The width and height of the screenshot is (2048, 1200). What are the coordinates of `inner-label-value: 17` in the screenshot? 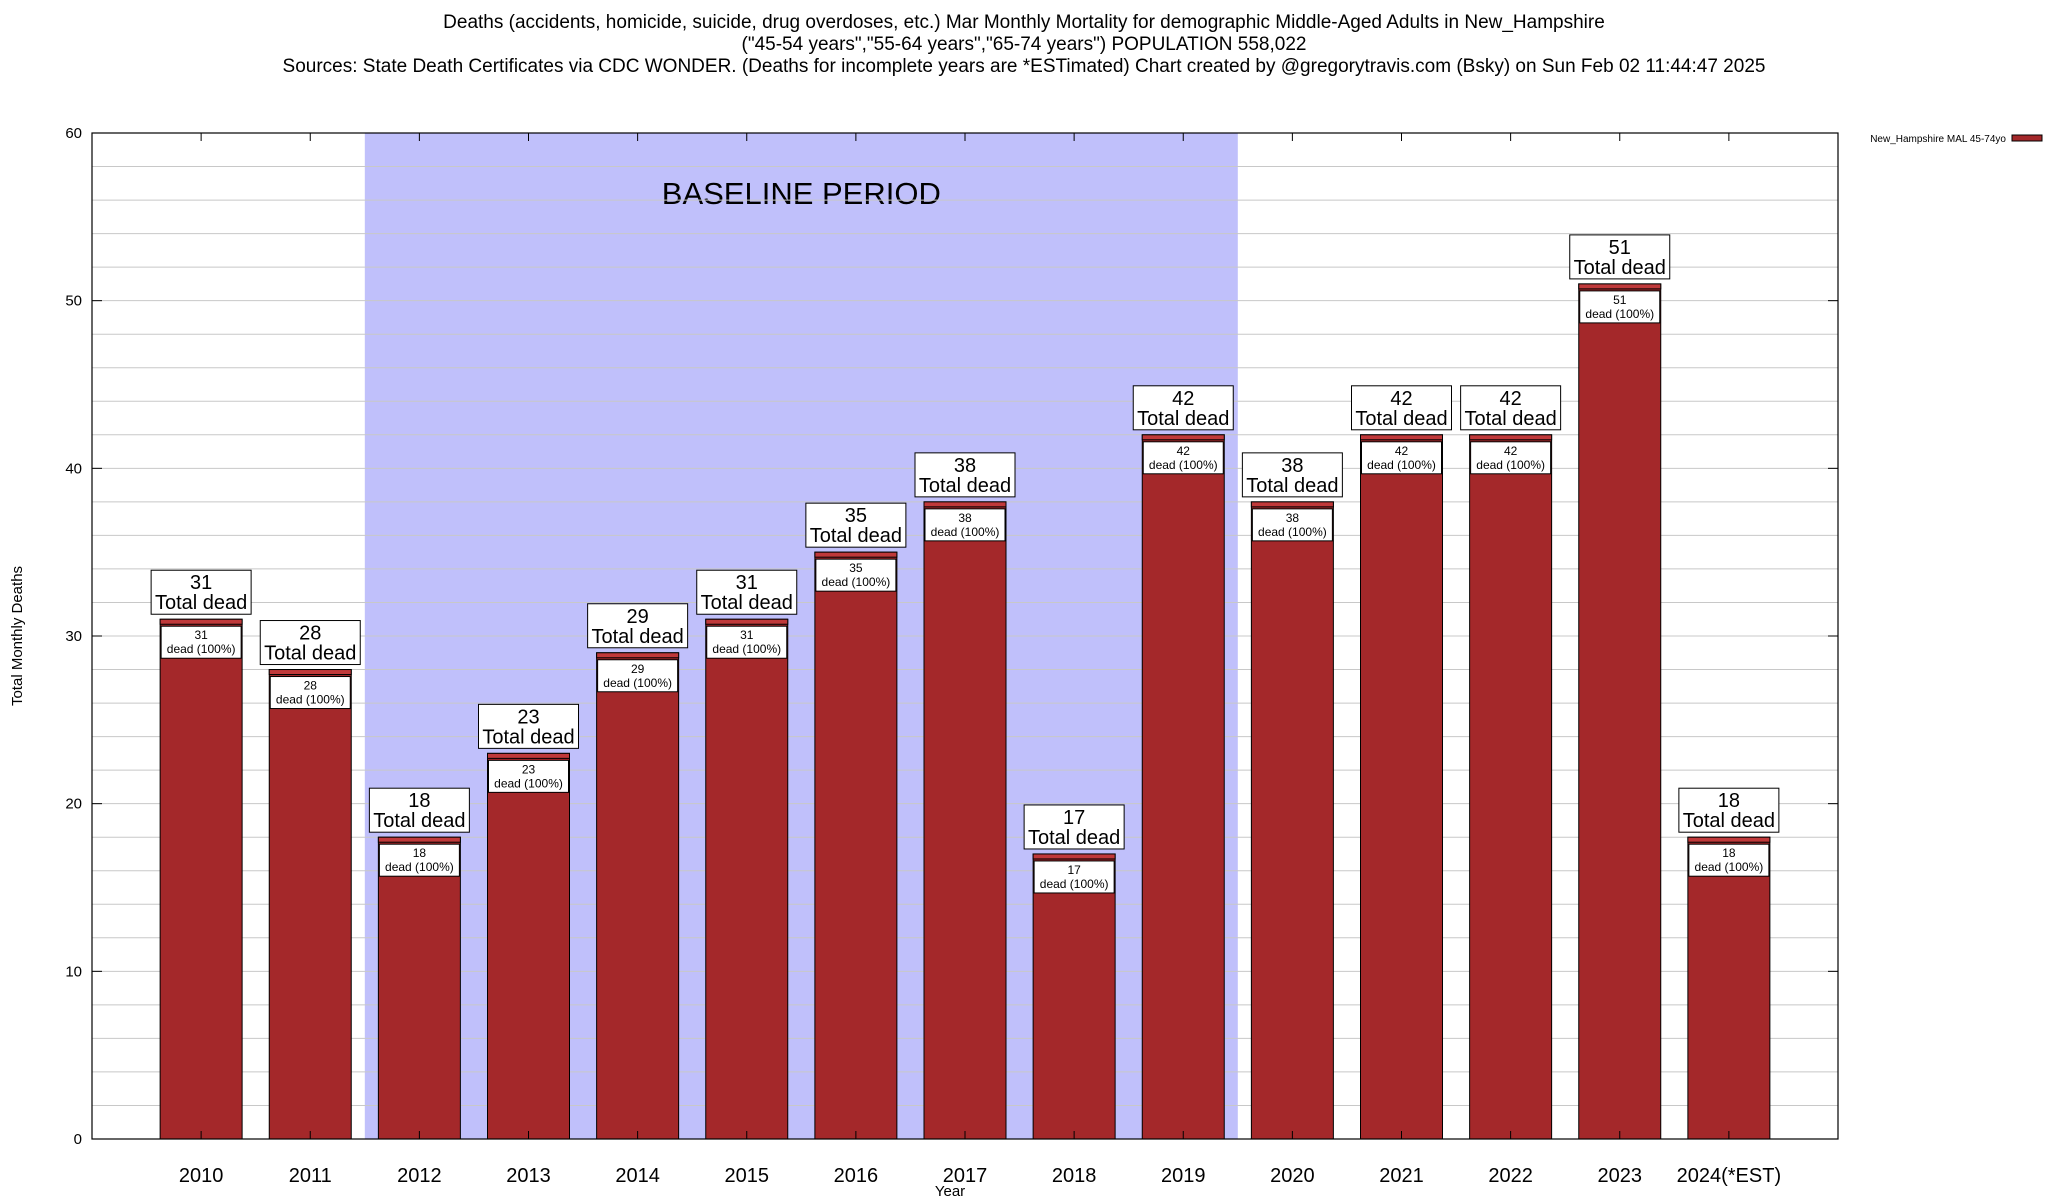 It's located at (1074, 870).